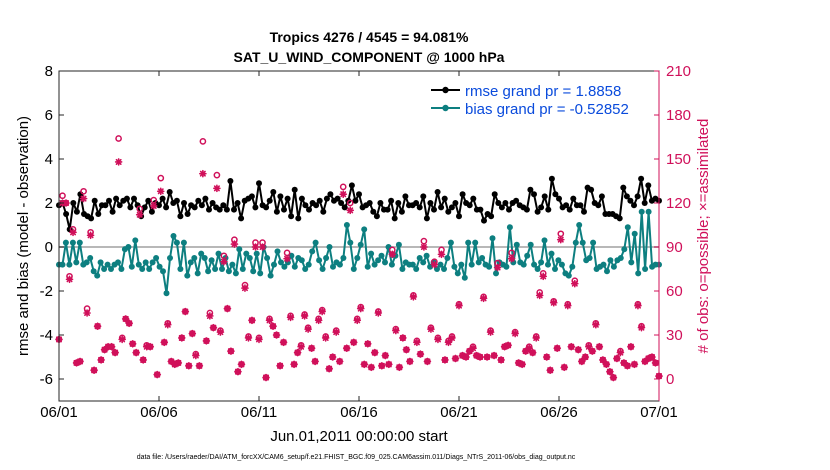 The width and height of the screenshot is (830, 470). Describe the element at coordinates (445, 108) in the screenshot. I see `legend-marker-bias` at that location.